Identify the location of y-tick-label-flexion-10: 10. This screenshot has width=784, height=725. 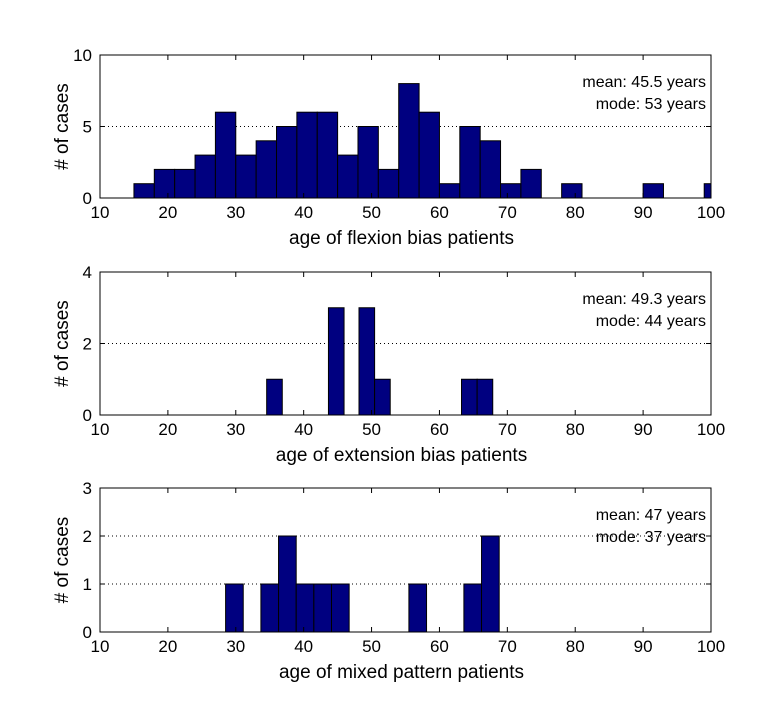
(82, 55).